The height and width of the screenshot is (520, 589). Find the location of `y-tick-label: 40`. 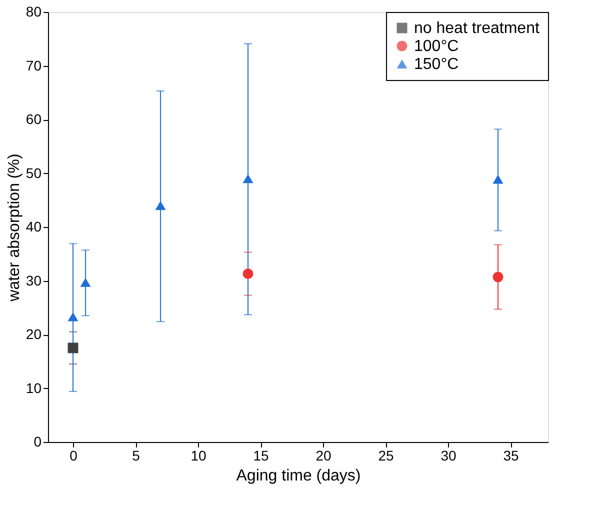

y-tick-label: 40 is located at coordinates (34, 226).